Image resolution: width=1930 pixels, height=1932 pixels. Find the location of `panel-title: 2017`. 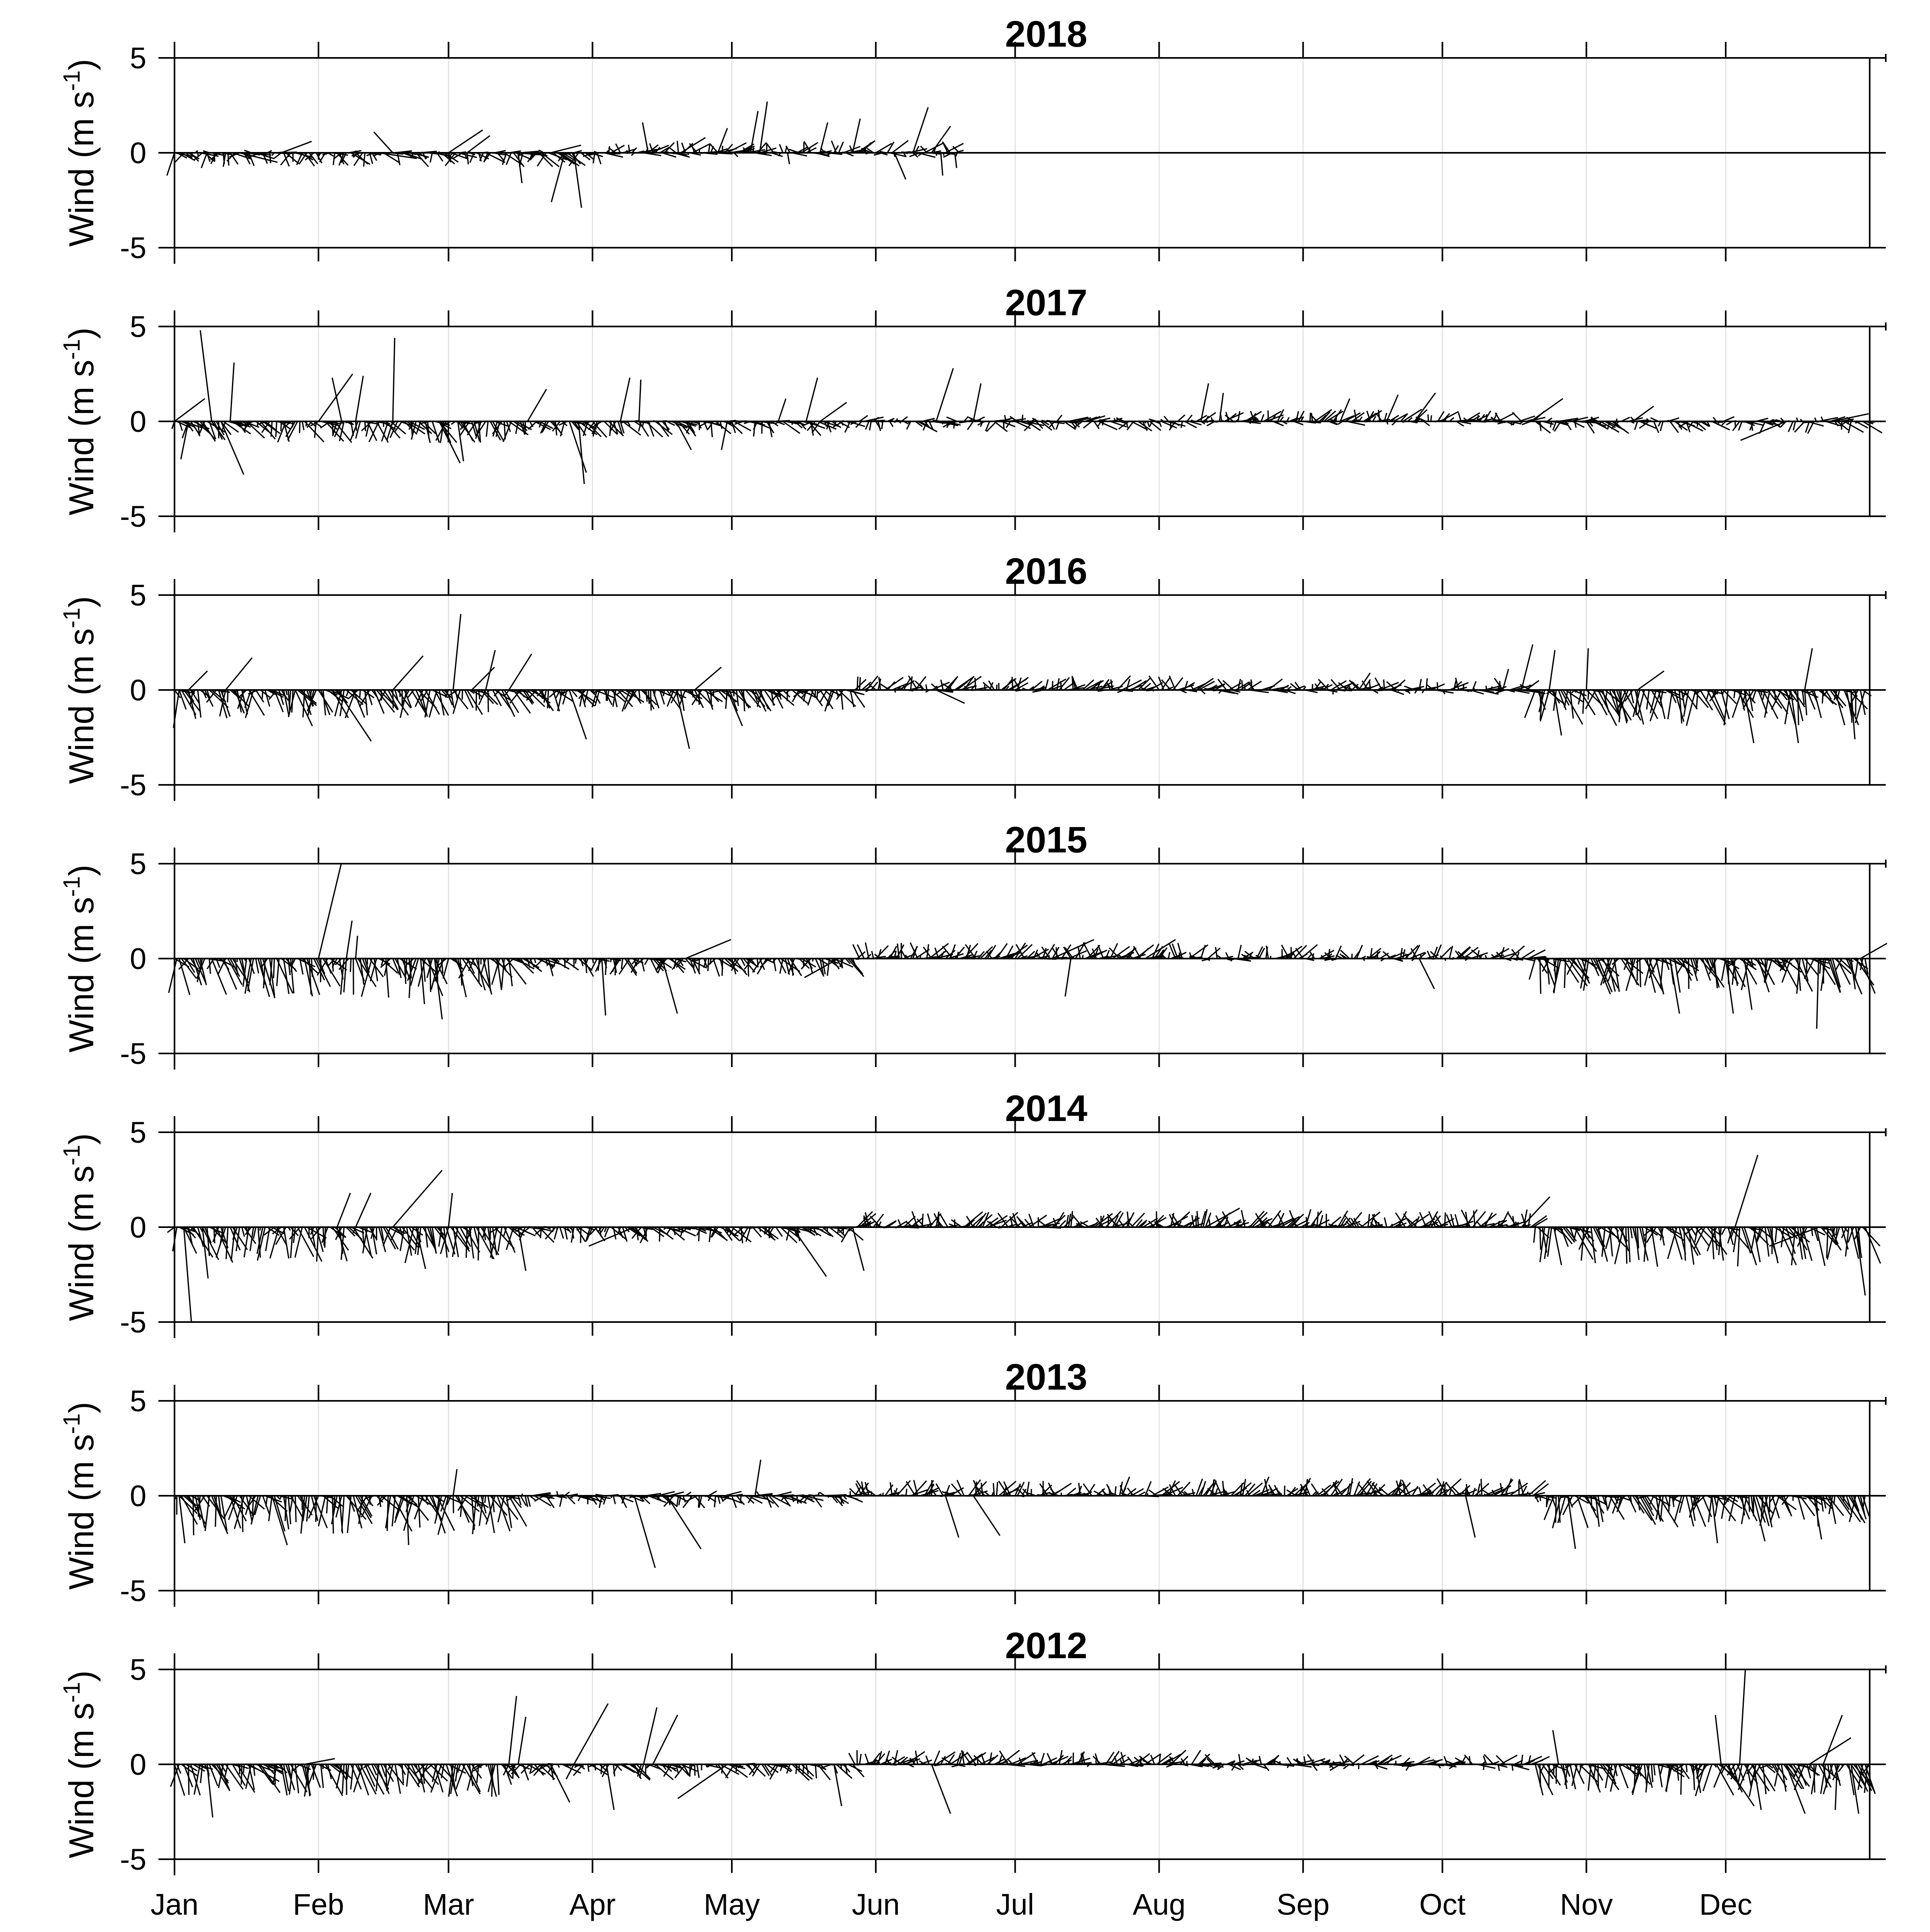

panel-title: 2017 is located at coordinates (1046, 302).